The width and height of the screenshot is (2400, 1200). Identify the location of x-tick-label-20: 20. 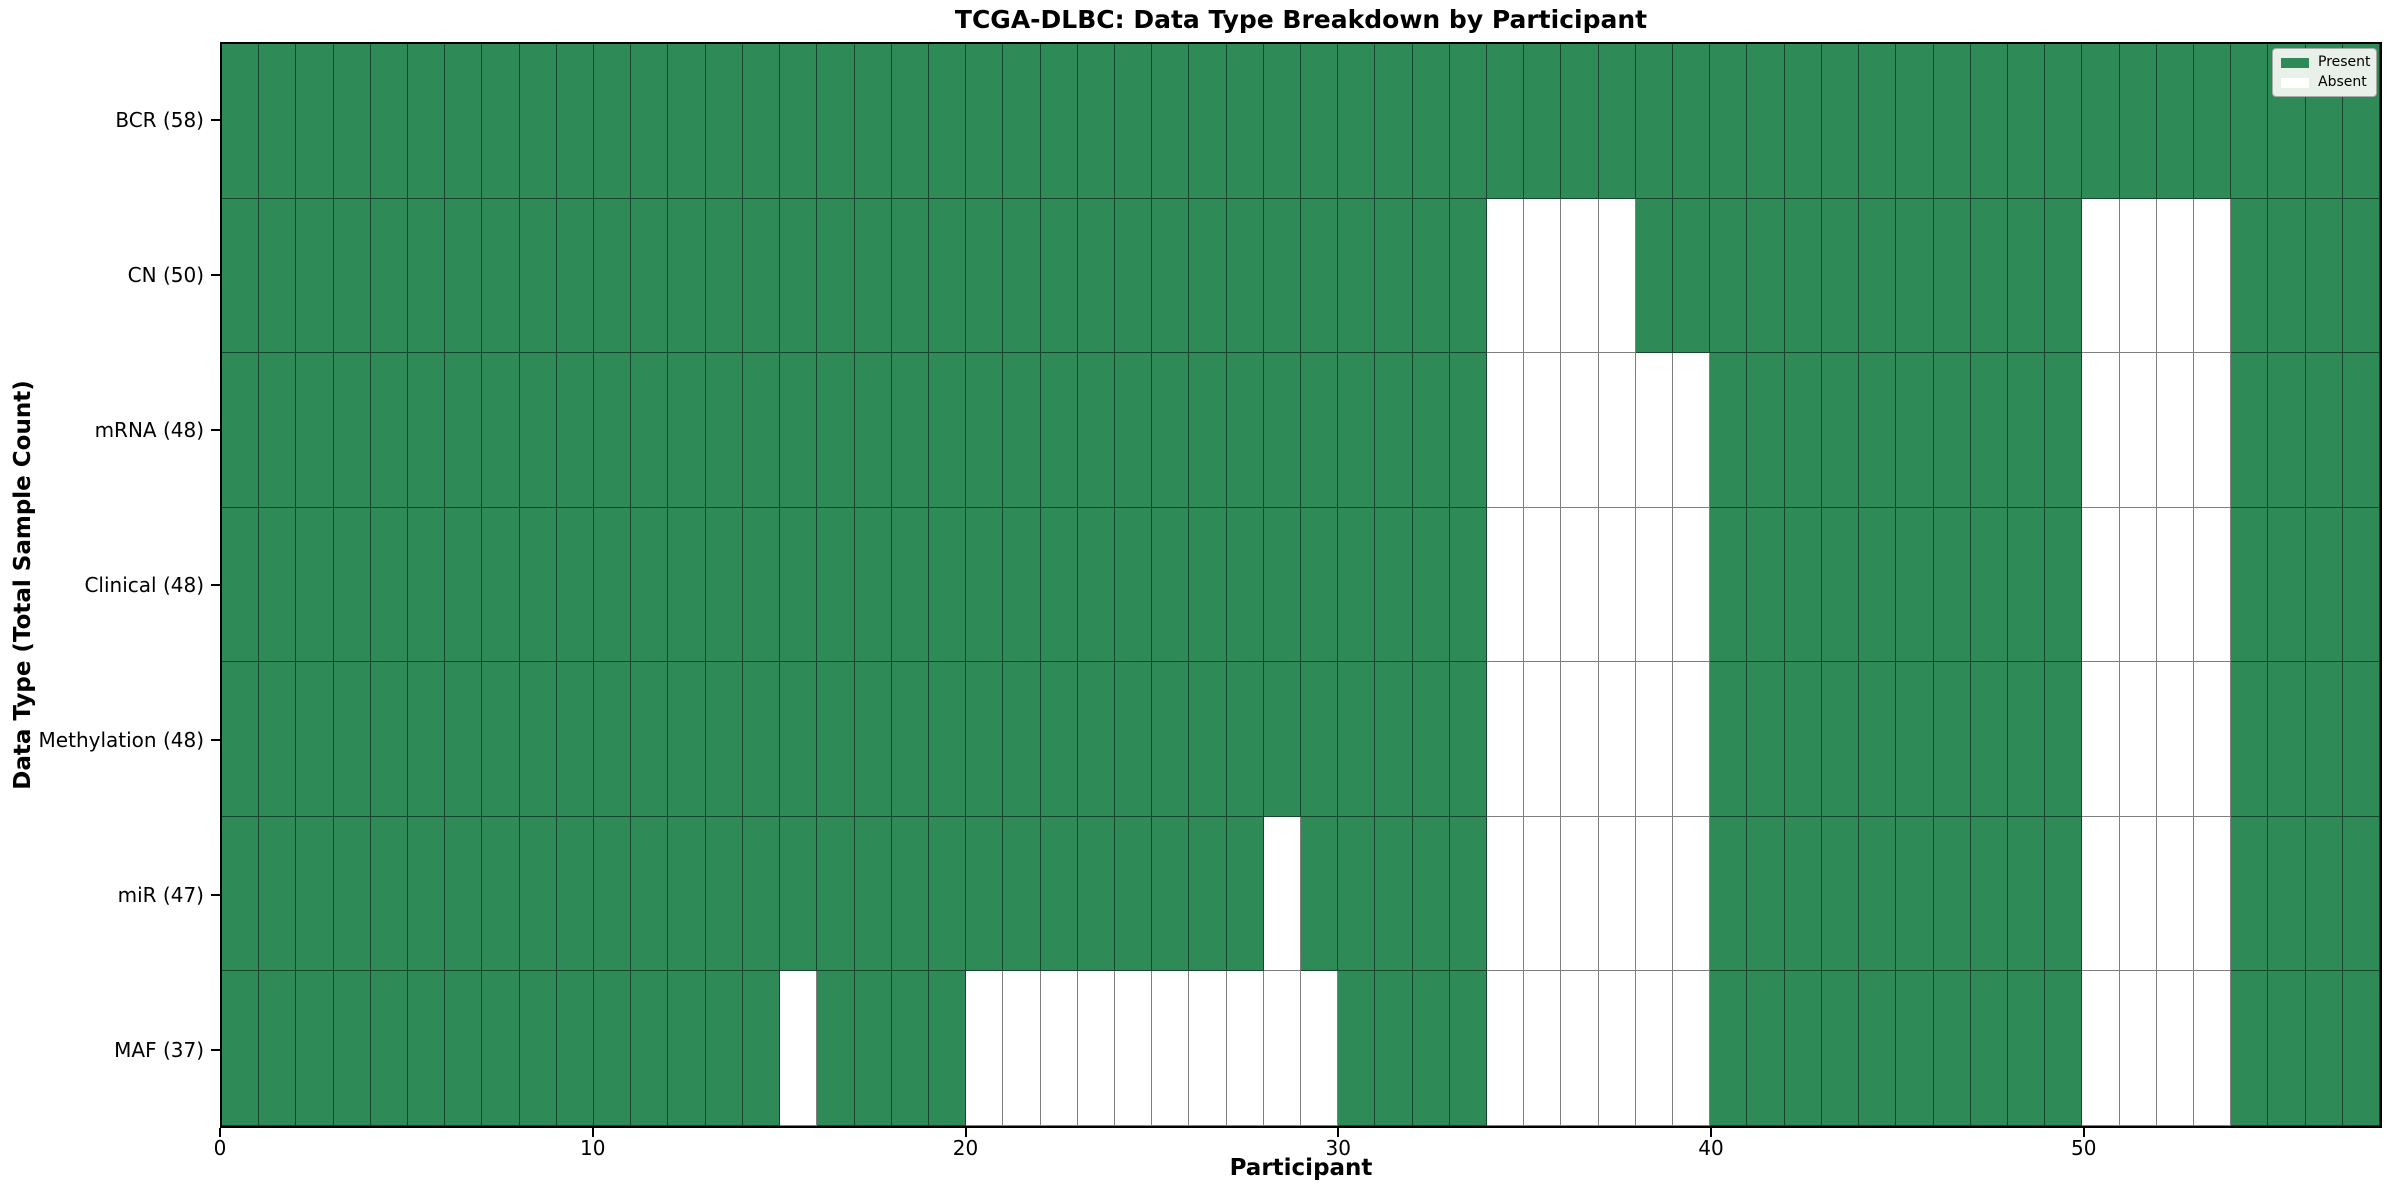
(965, 1148).